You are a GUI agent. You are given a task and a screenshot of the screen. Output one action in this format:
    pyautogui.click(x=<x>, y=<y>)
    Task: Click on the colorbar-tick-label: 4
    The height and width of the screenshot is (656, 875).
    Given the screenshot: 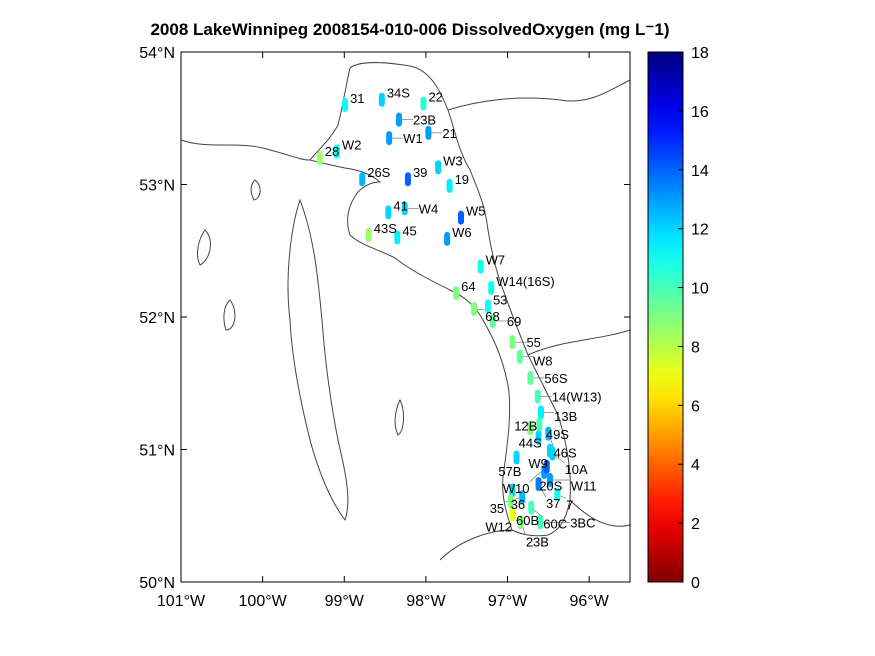 What is the action you would take?
    pyautogui.click(x=695, y=465)
    